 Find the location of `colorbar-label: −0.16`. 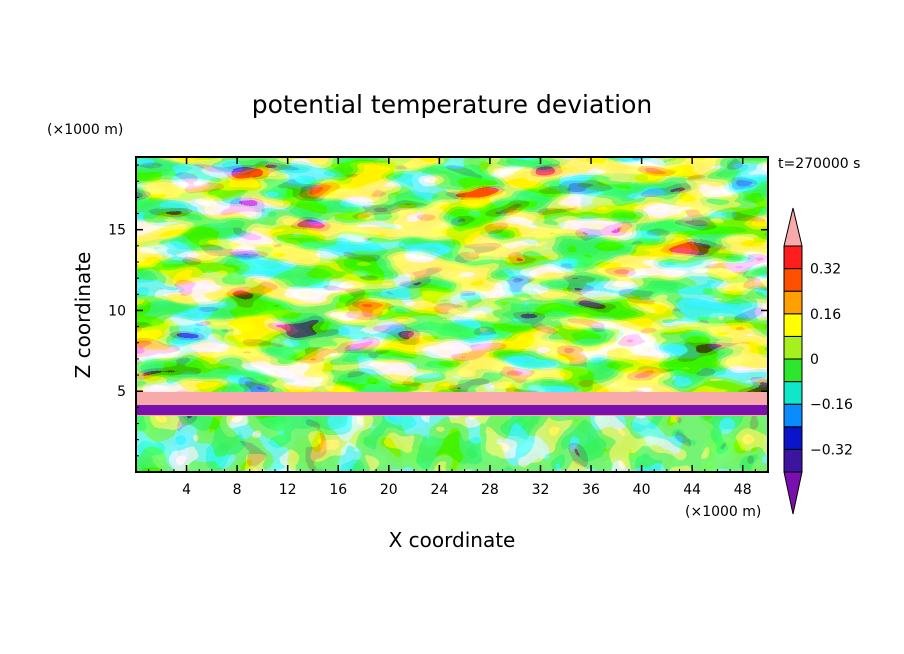

colorbar-label: −0.16 is located at coordinates (831, 405).